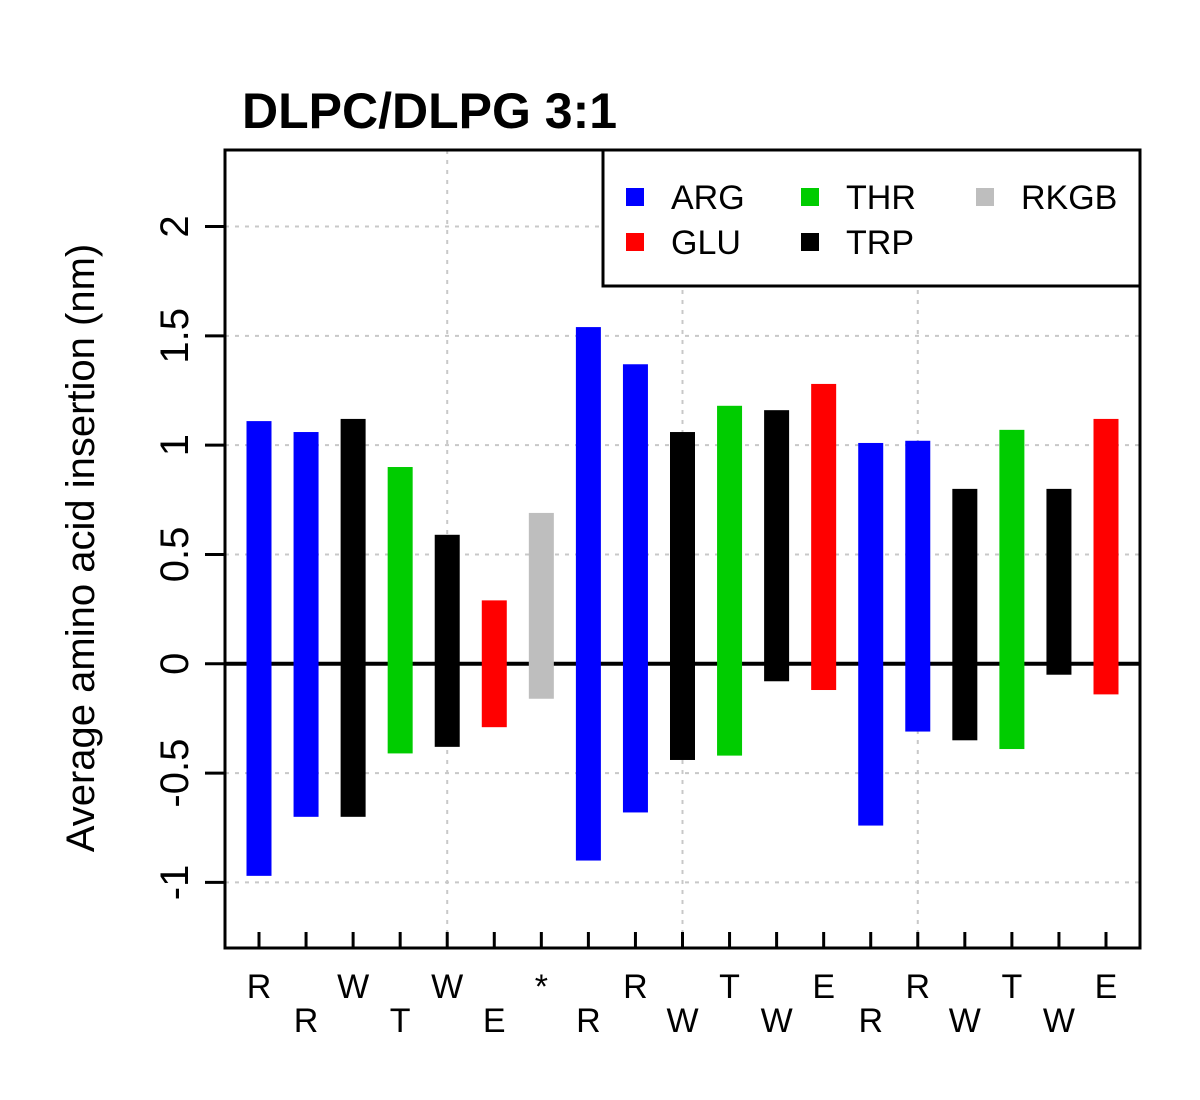 The image size is (1200, 1100). Describe the element at coordinates (541, 605) in the screenshot. I see `bar-rkgb` at that location.